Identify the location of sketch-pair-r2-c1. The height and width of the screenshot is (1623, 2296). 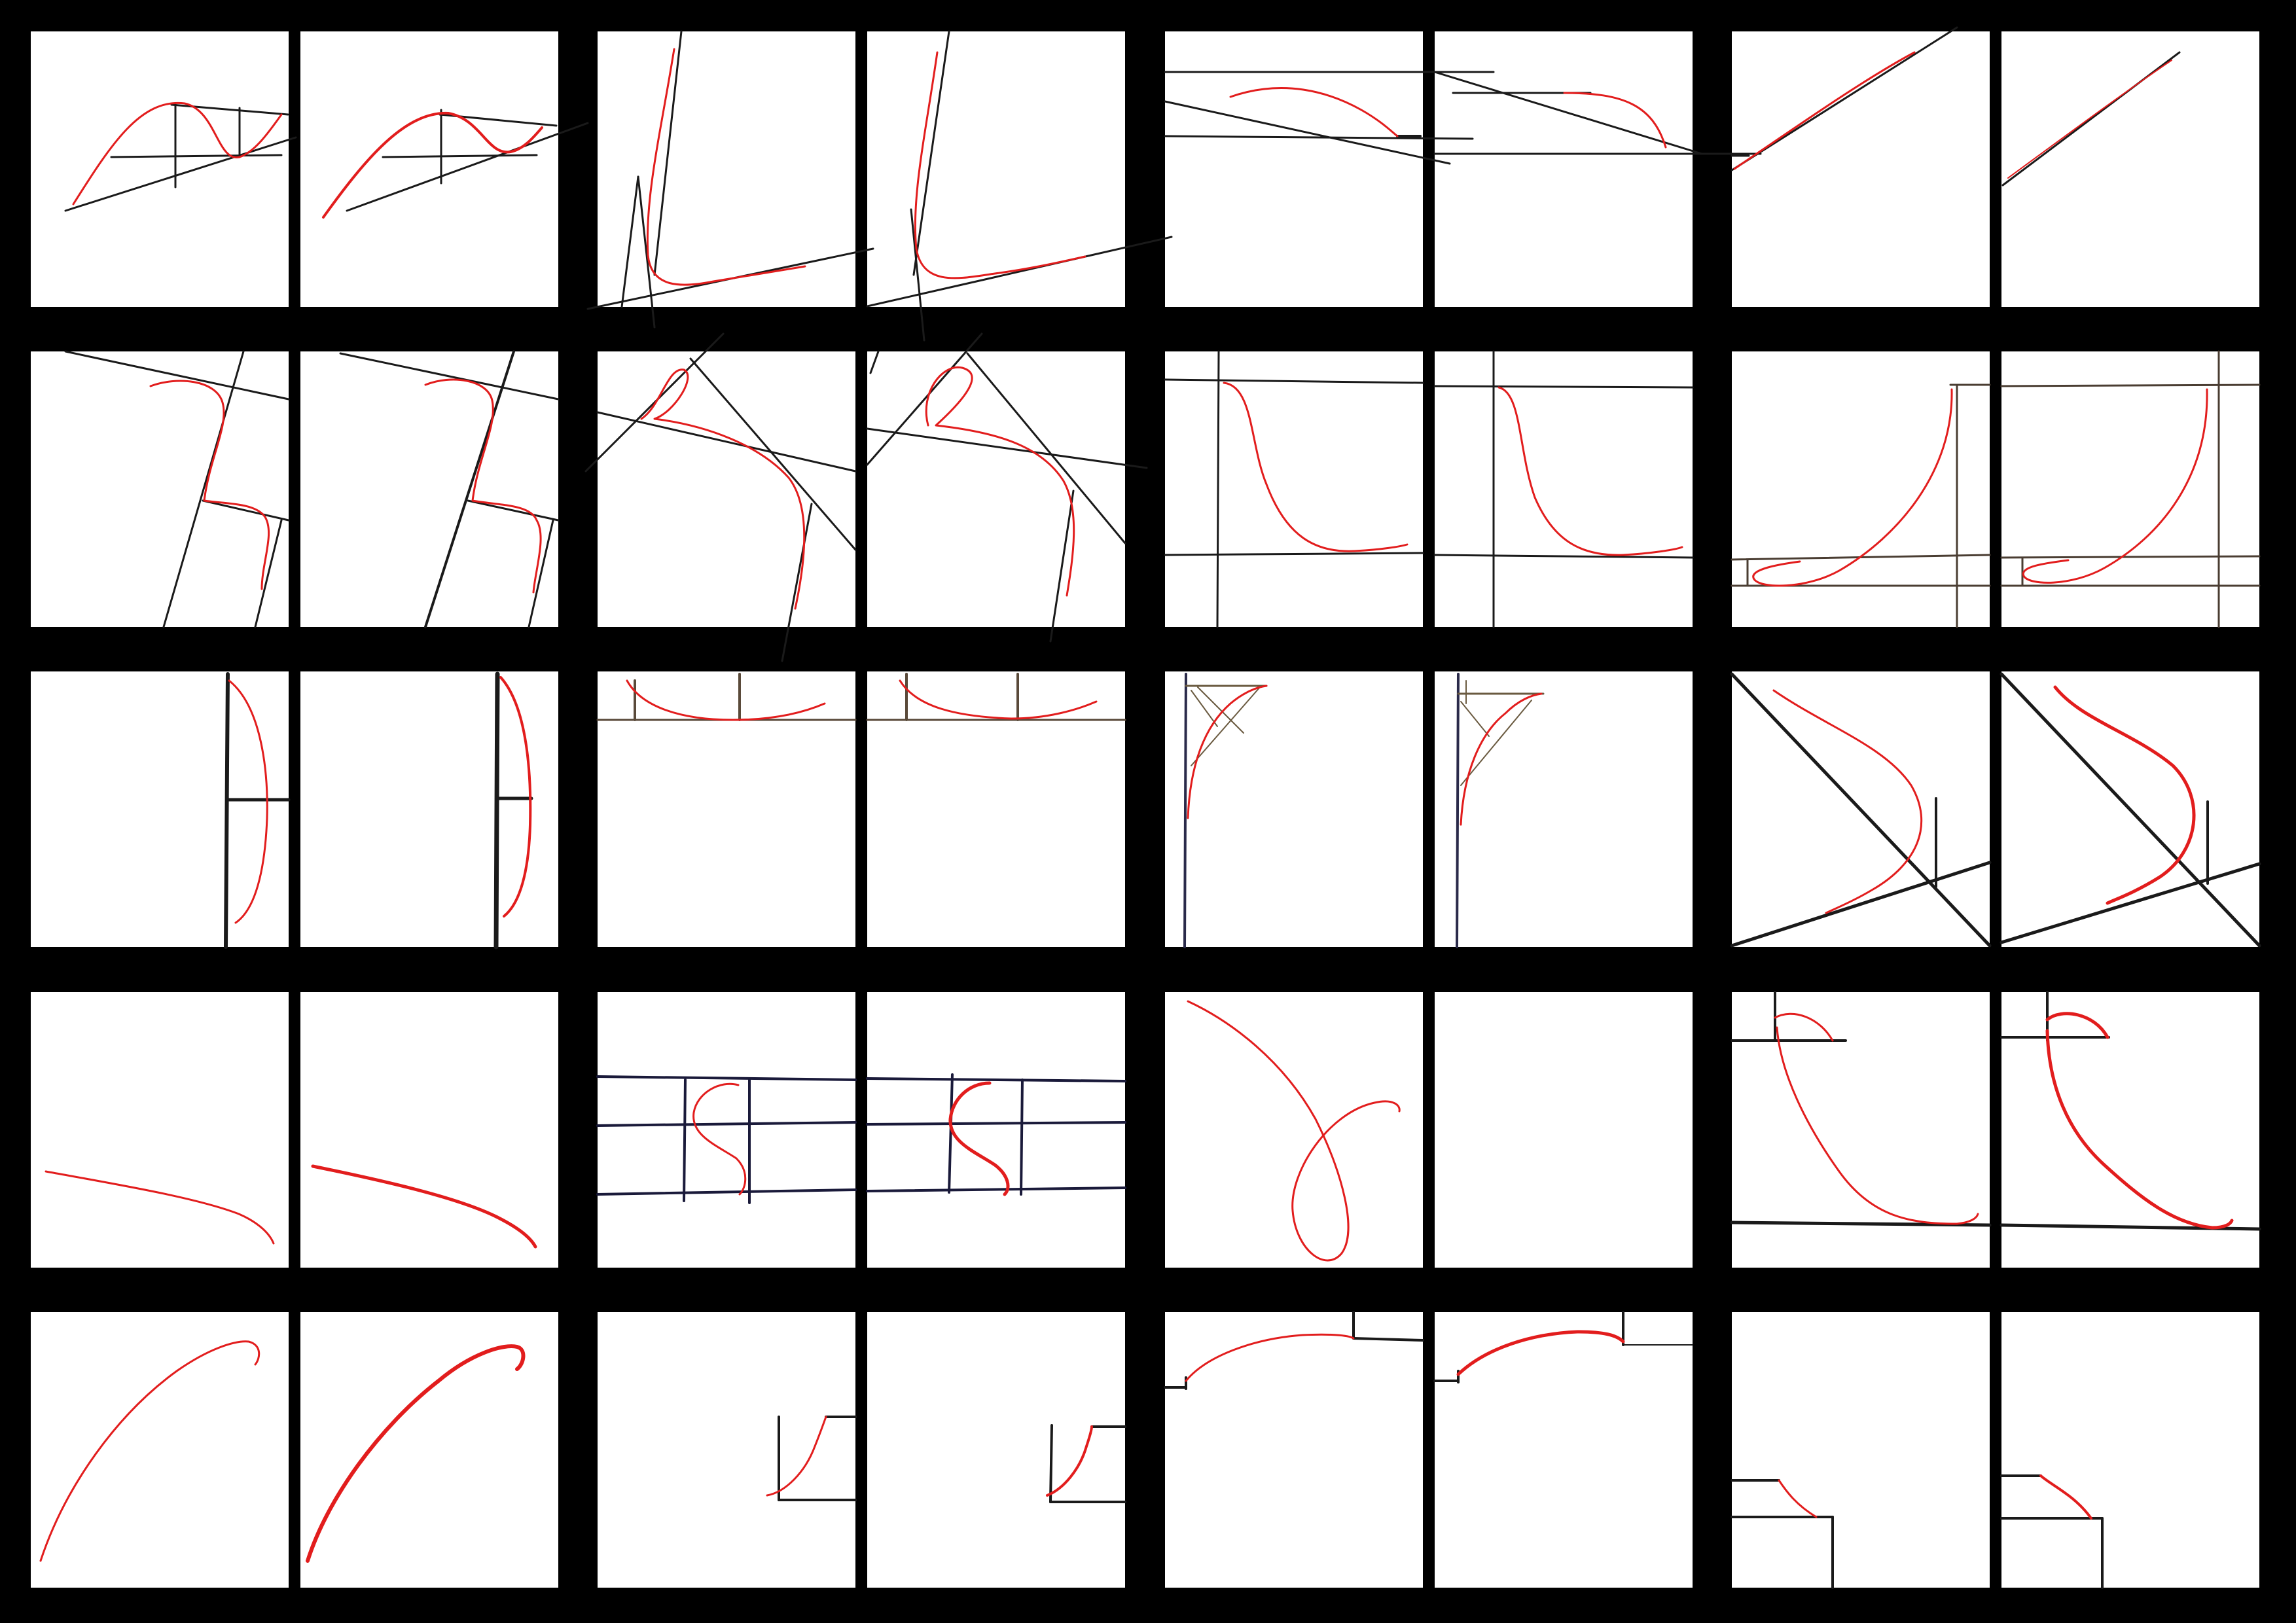
(861, 697).